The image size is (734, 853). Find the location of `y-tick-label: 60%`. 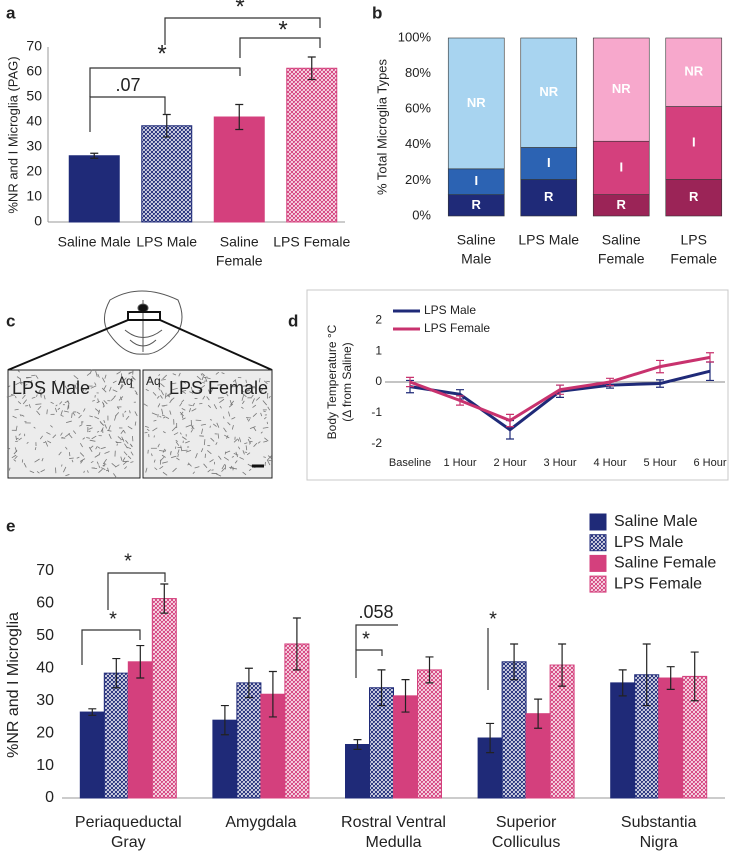

y-tick-label: 60% is located at coordinates (418, 108).